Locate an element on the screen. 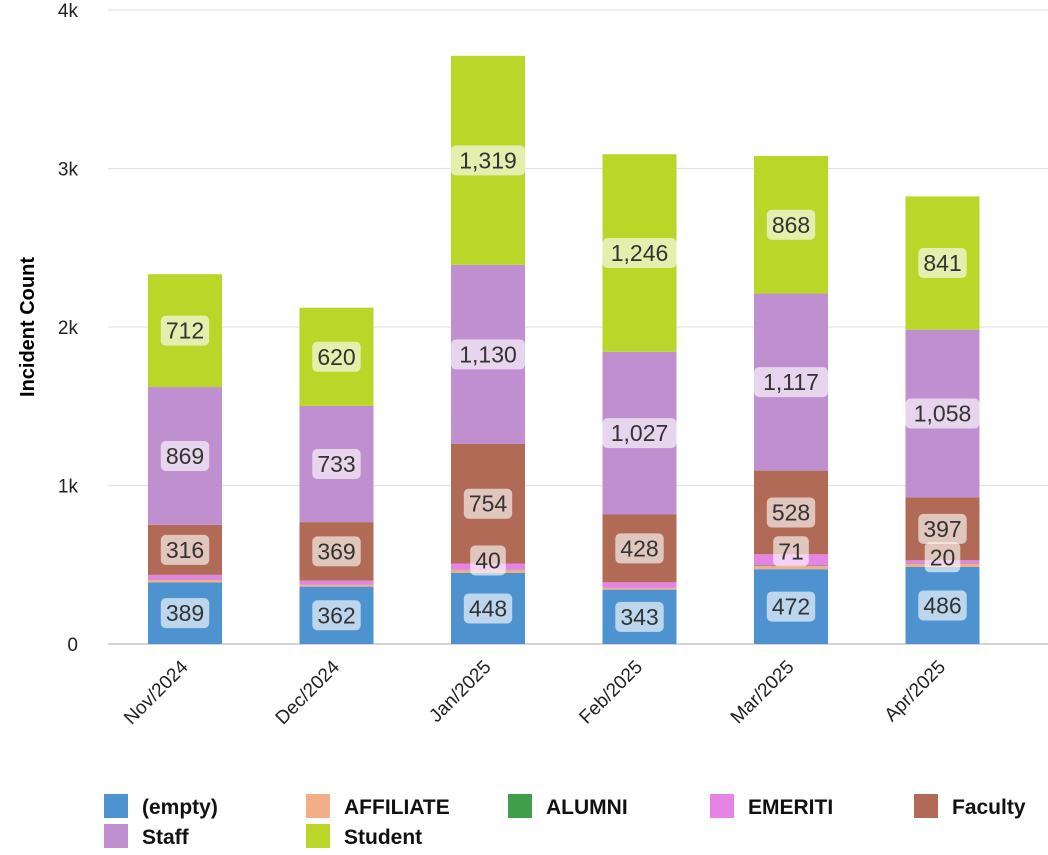  x-tick-label: Jan/2025 is located at coordinates (460, 692).